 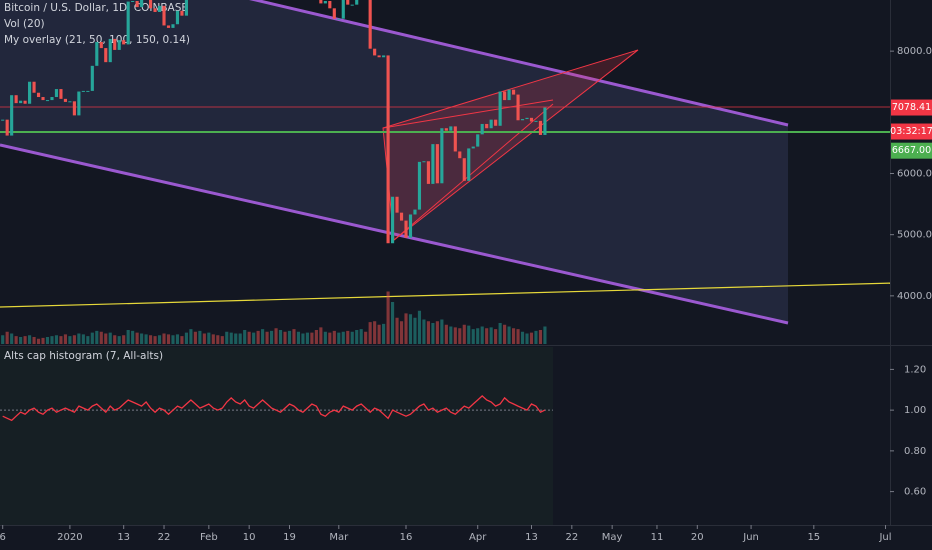 What do you see at coordinates (911, 150) in the screenshot?
I see `price-badge` at bounding box center [911, 150].